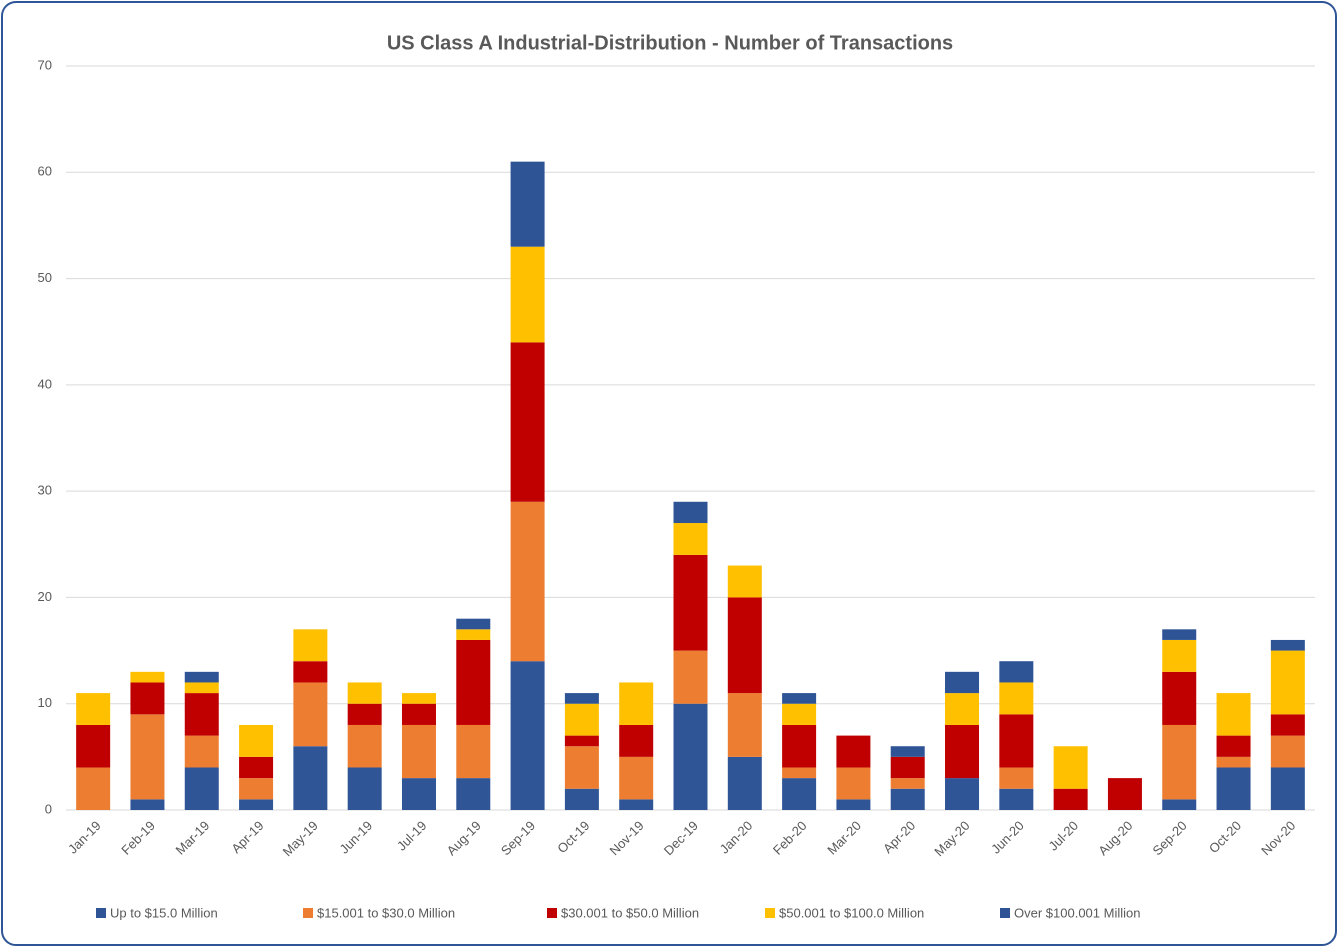 Image resolution: width=1338 pixels, height=952 pixels. Describe the element at coordinates (45, 383) in the screenshot. I see `y-tick-label: 40` at that location.